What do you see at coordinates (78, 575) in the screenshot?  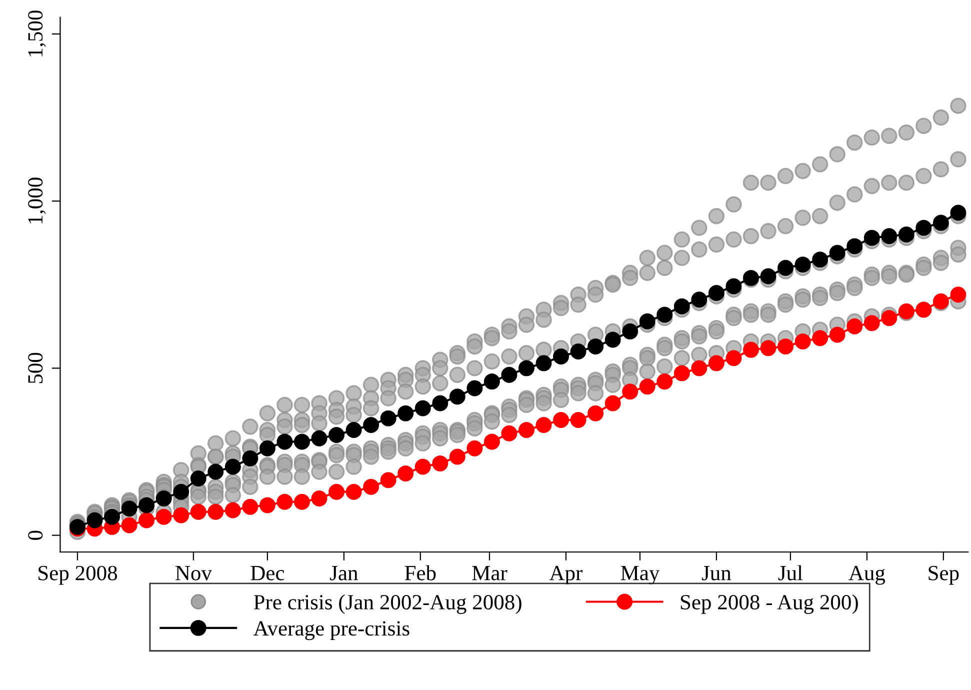 I see `x-tick-label: Sep 2008` at bounding box center [78, 575].